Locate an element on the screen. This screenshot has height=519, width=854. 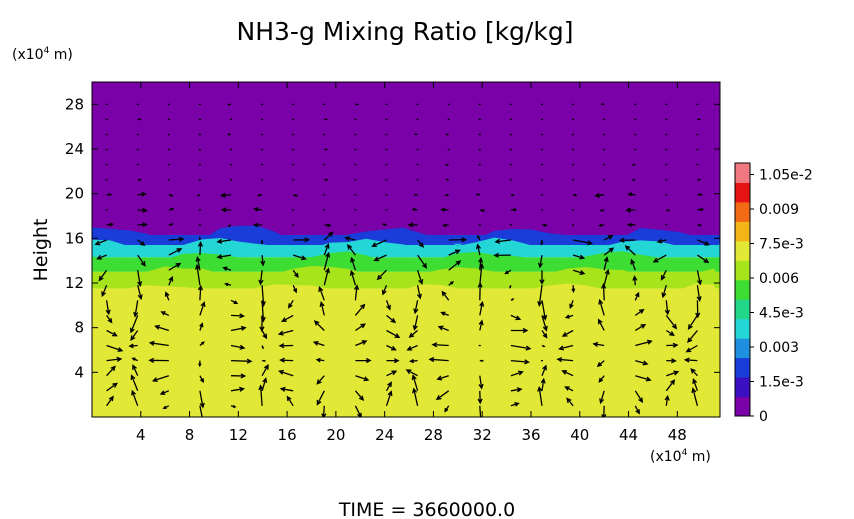
x-tick-label-5: 24 is located at coordinates (384, 435).